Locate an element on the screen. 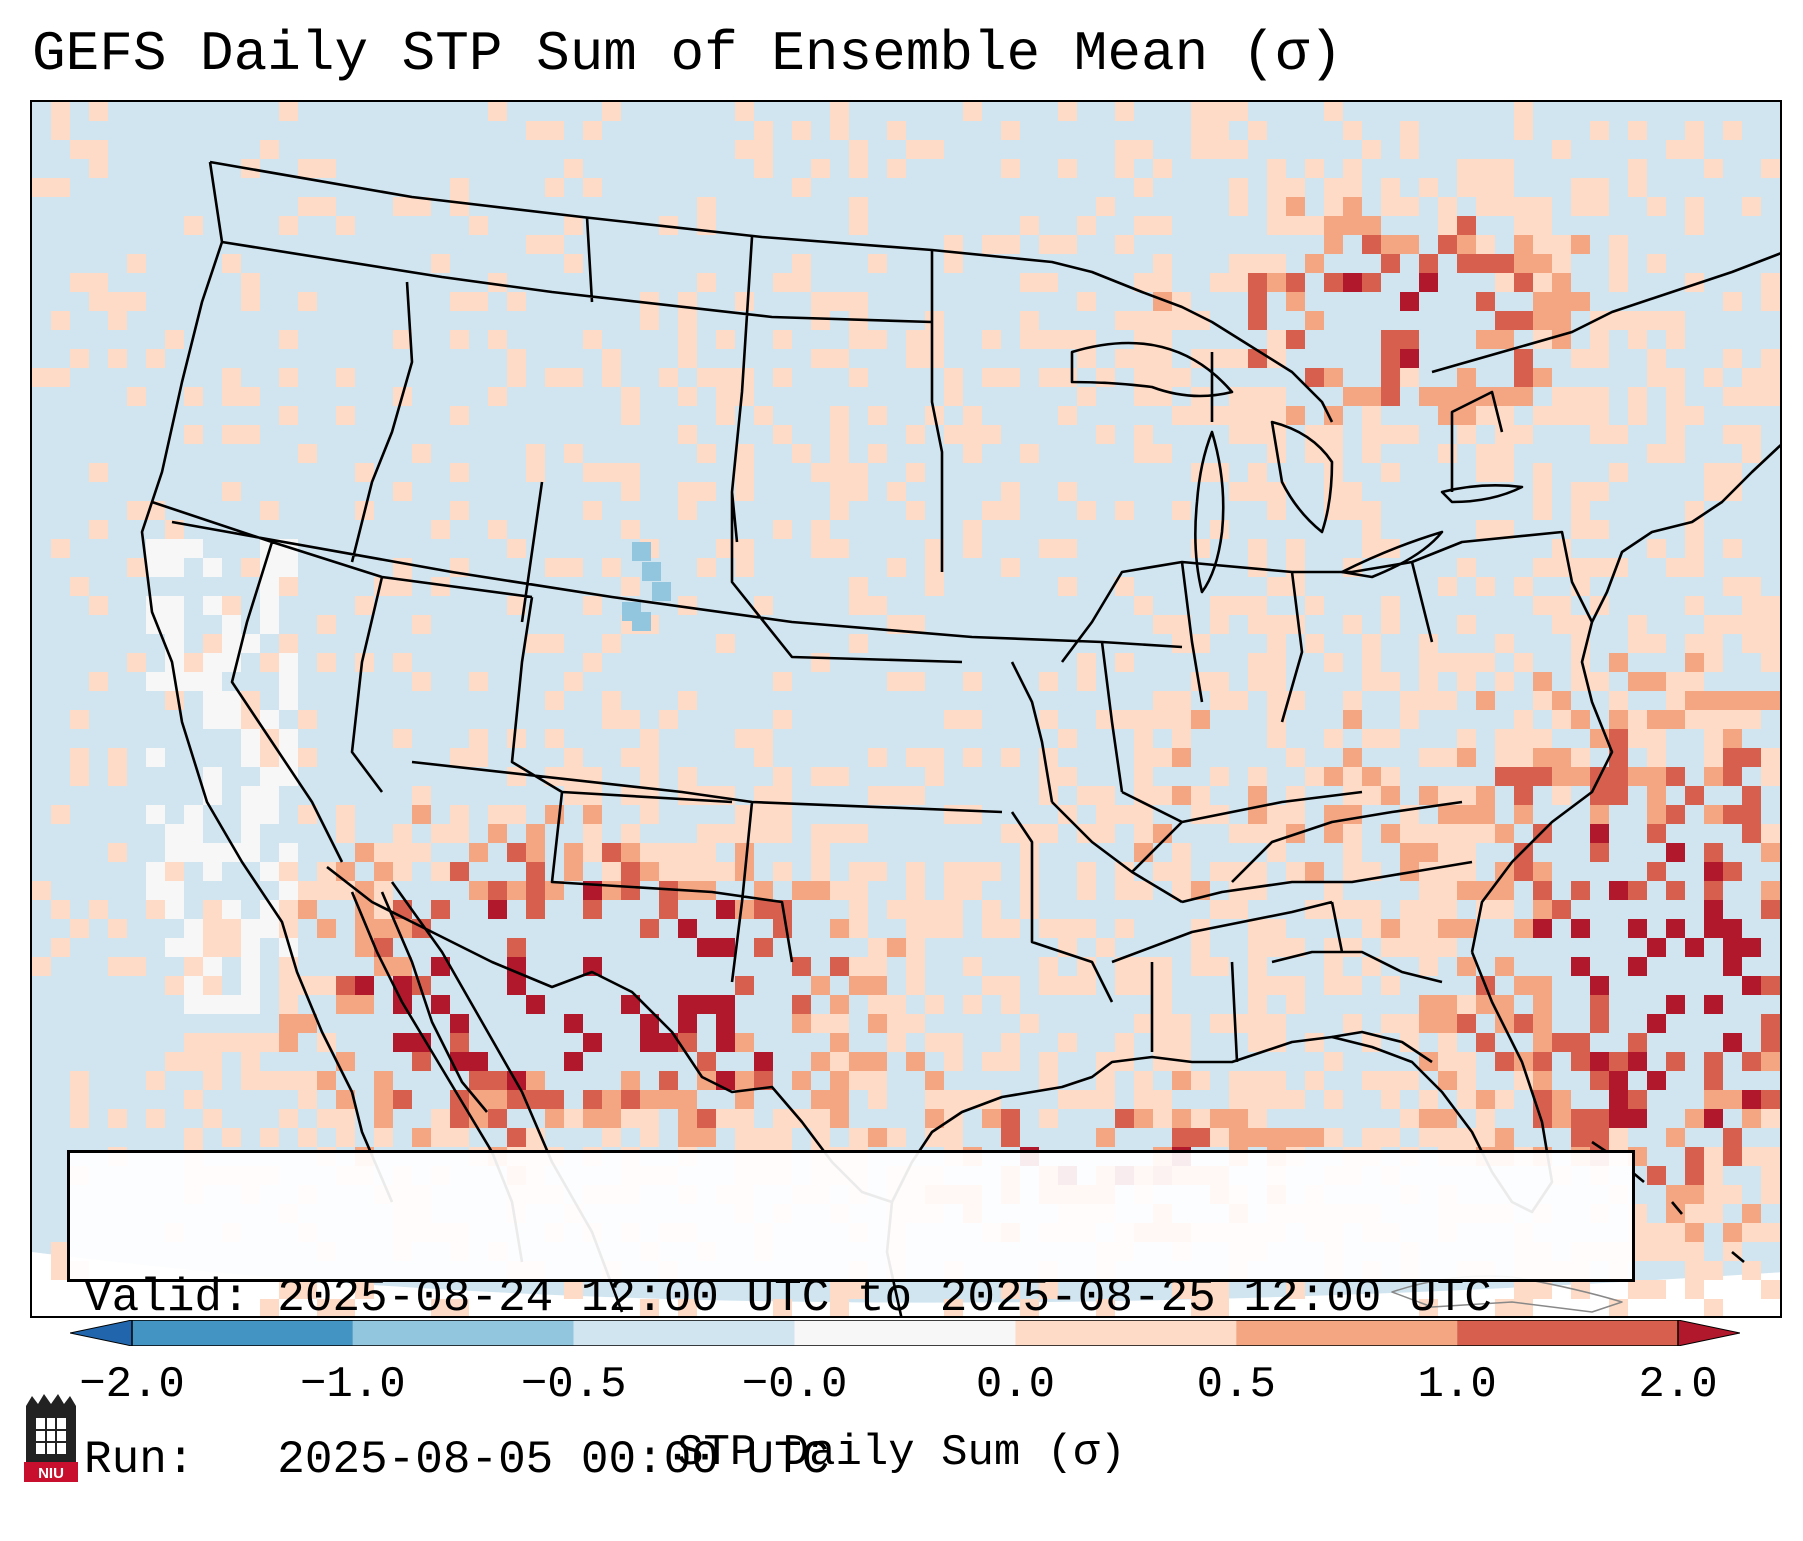 The height and width of the screenshot is (1541, 1803). run-time-text: Run: 2025-08-05 00:00 UTC is located at coordinates (457, 1460).